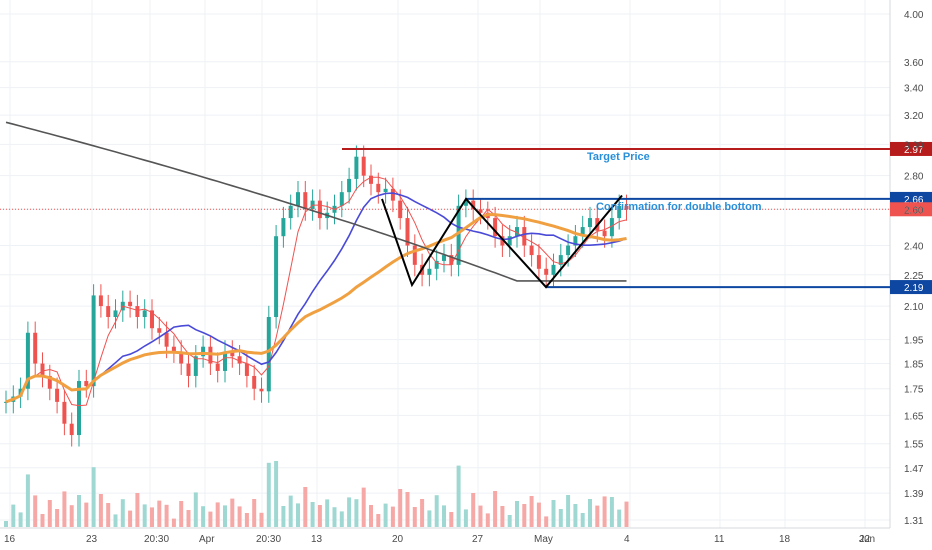  I want to click on time-tick: 18, so click(785, 539).